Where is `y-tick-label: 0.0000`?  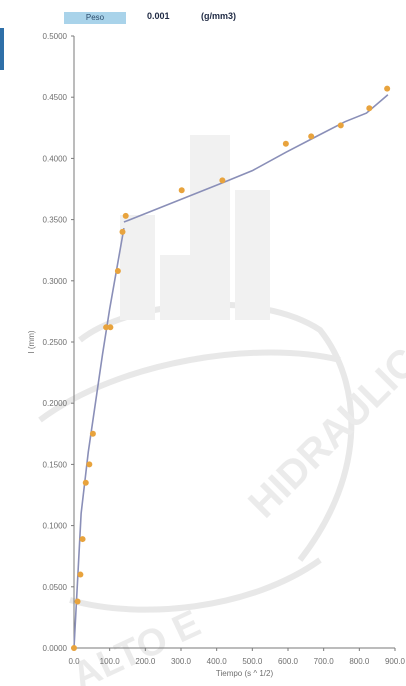
y-tick-label: 0.0000 is located at coordinates (55, 648).